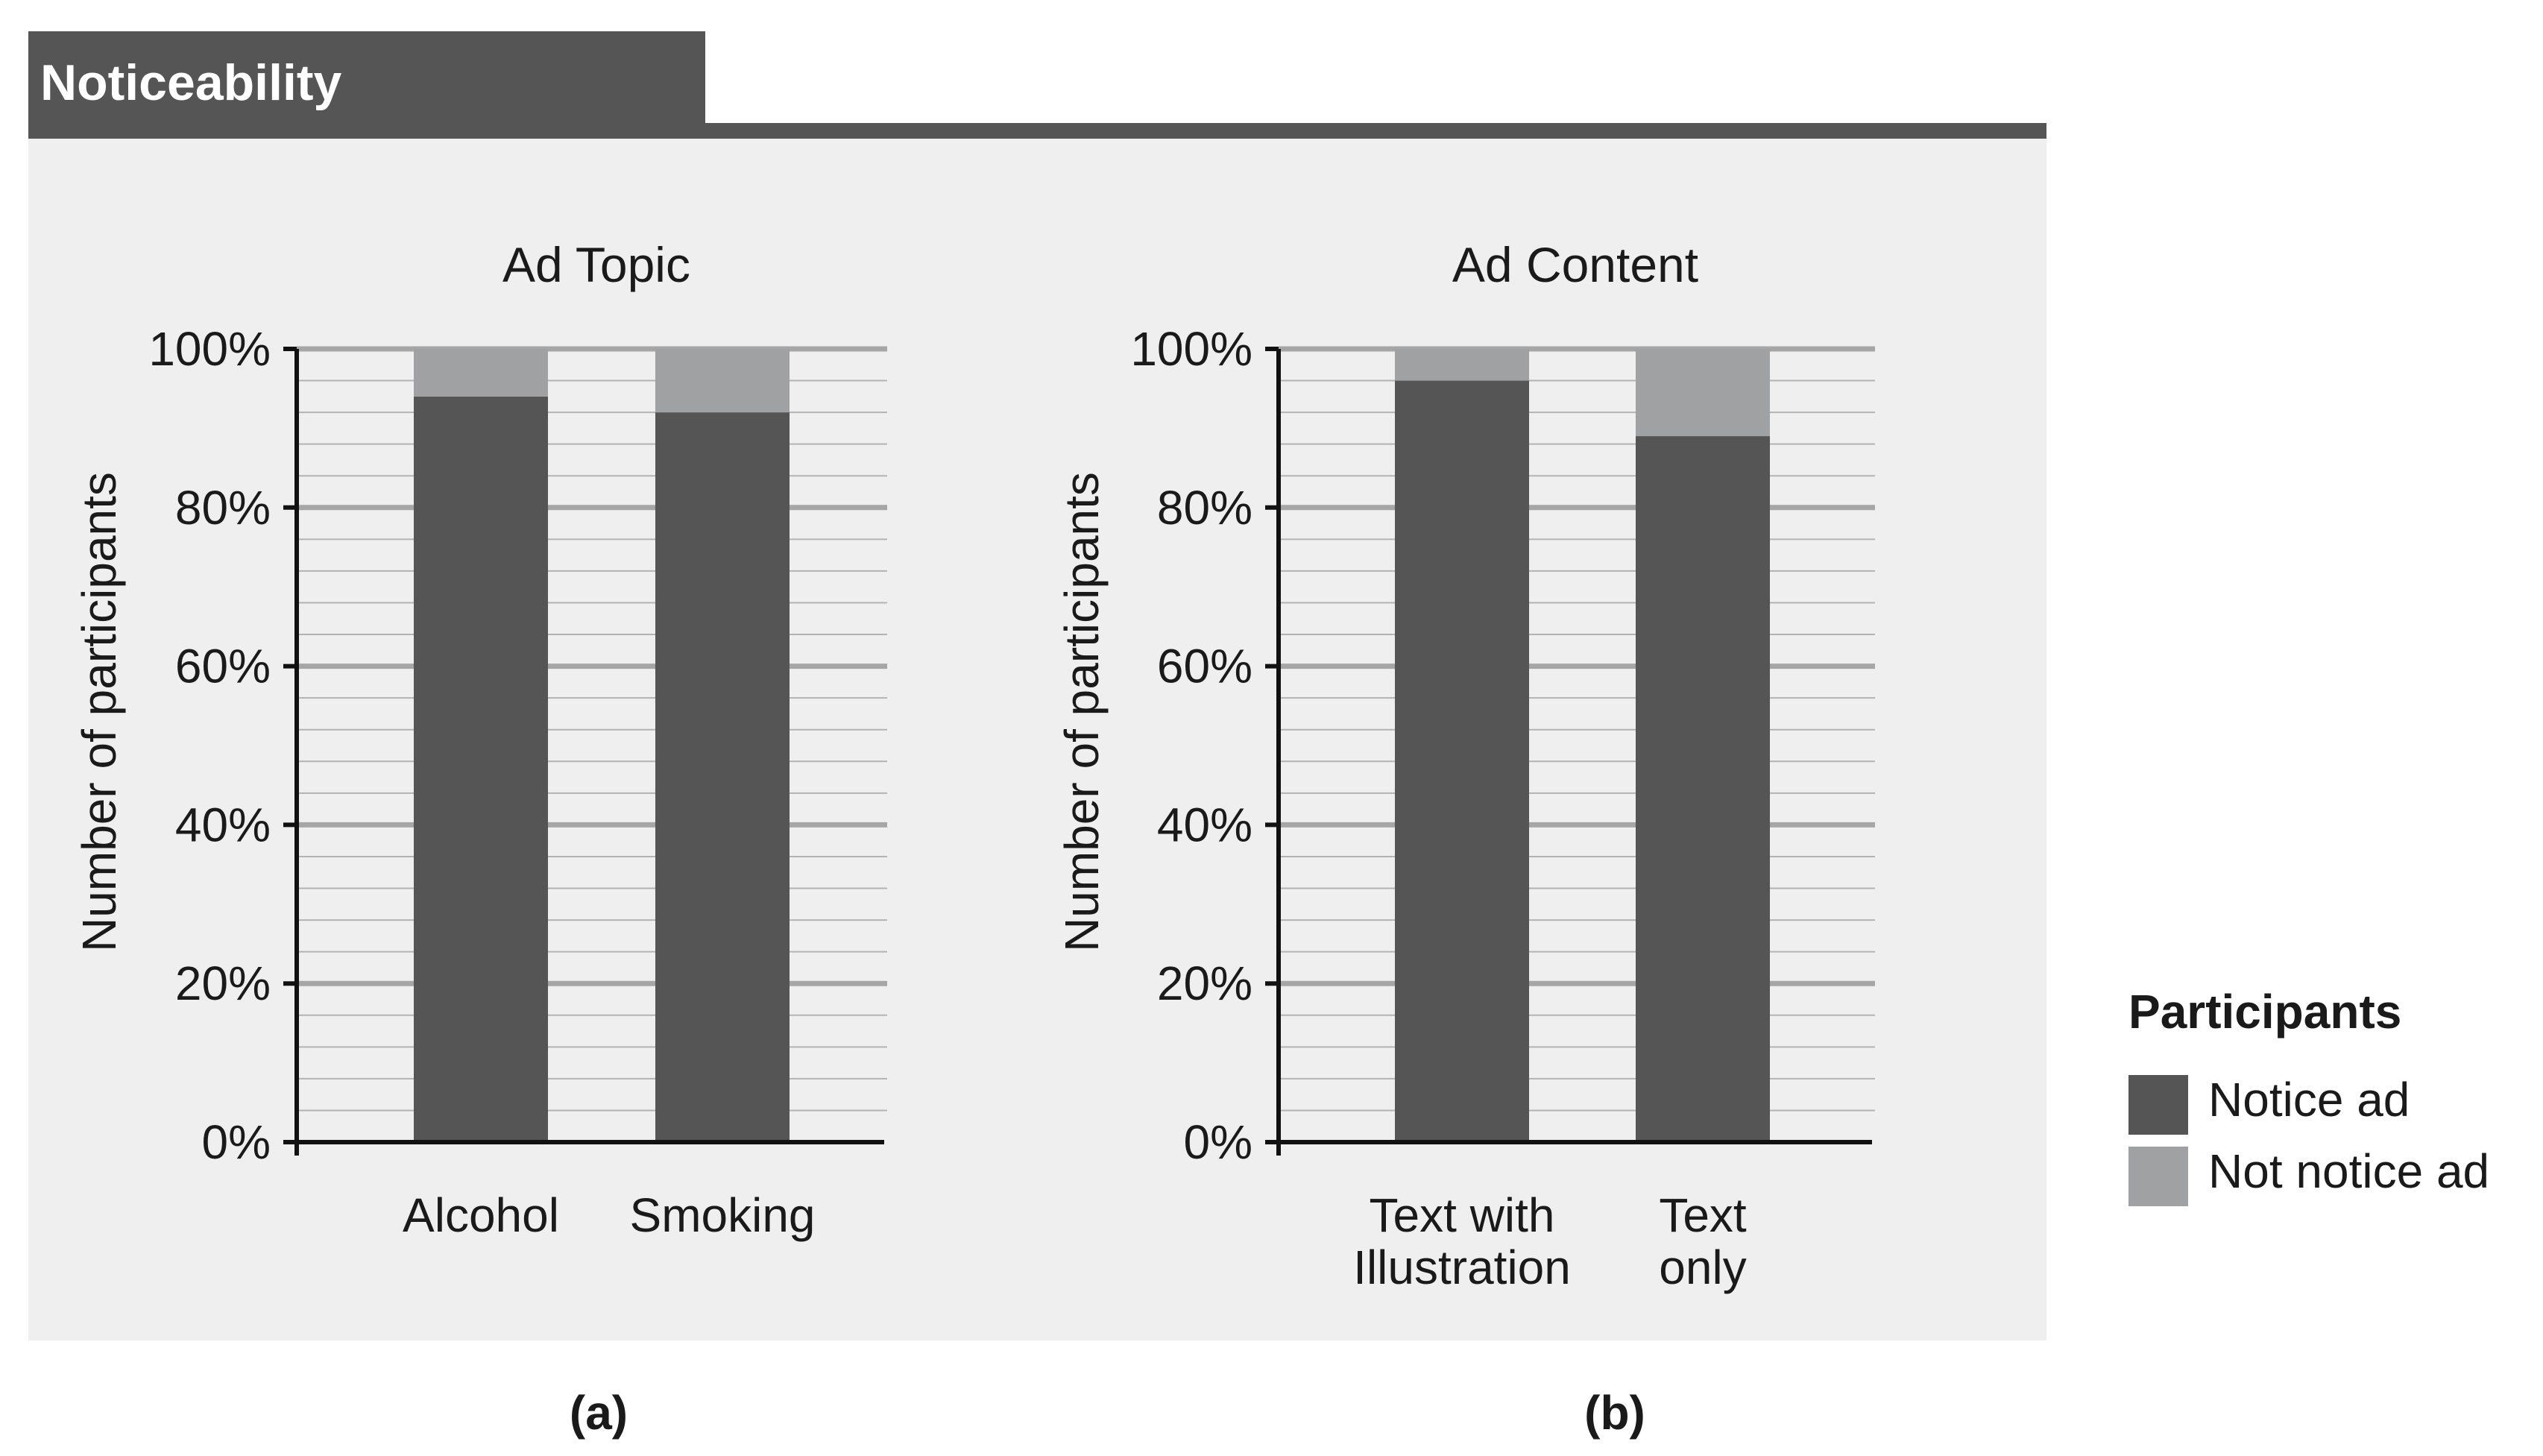  What do you see at coordinates (1614, 1413) in the screenshot?
I see `panel-label-b: (b)` at bounding box center [1614, 1413].